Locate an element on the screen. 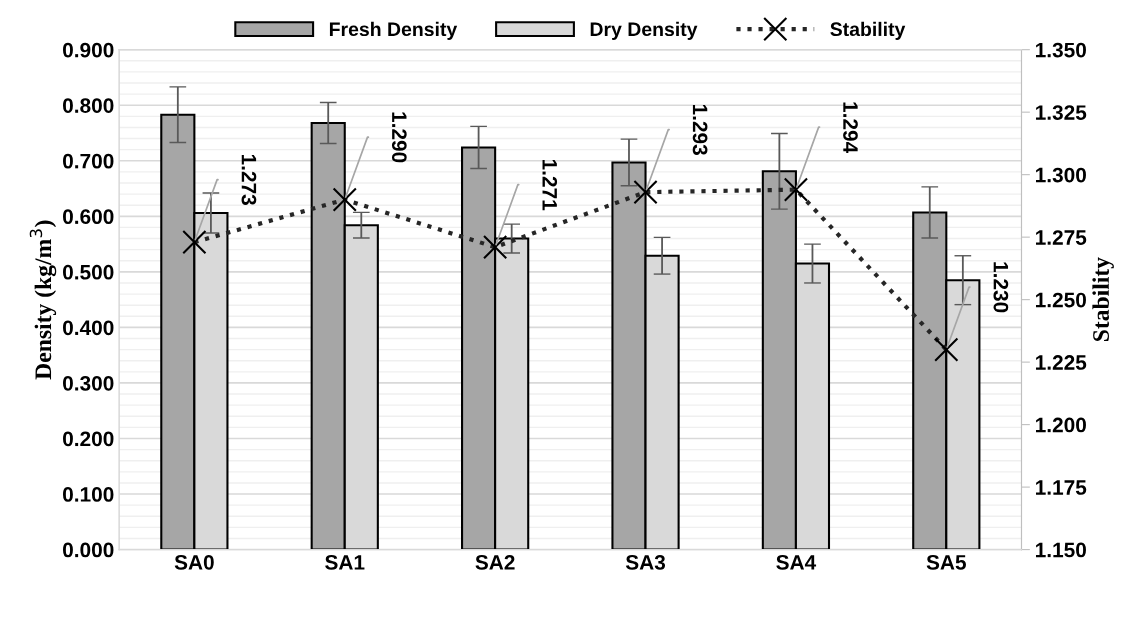 The height and width of the screenshot is (621, 1135). x-tick-label: SA4 is located at coordinates (796, 562).